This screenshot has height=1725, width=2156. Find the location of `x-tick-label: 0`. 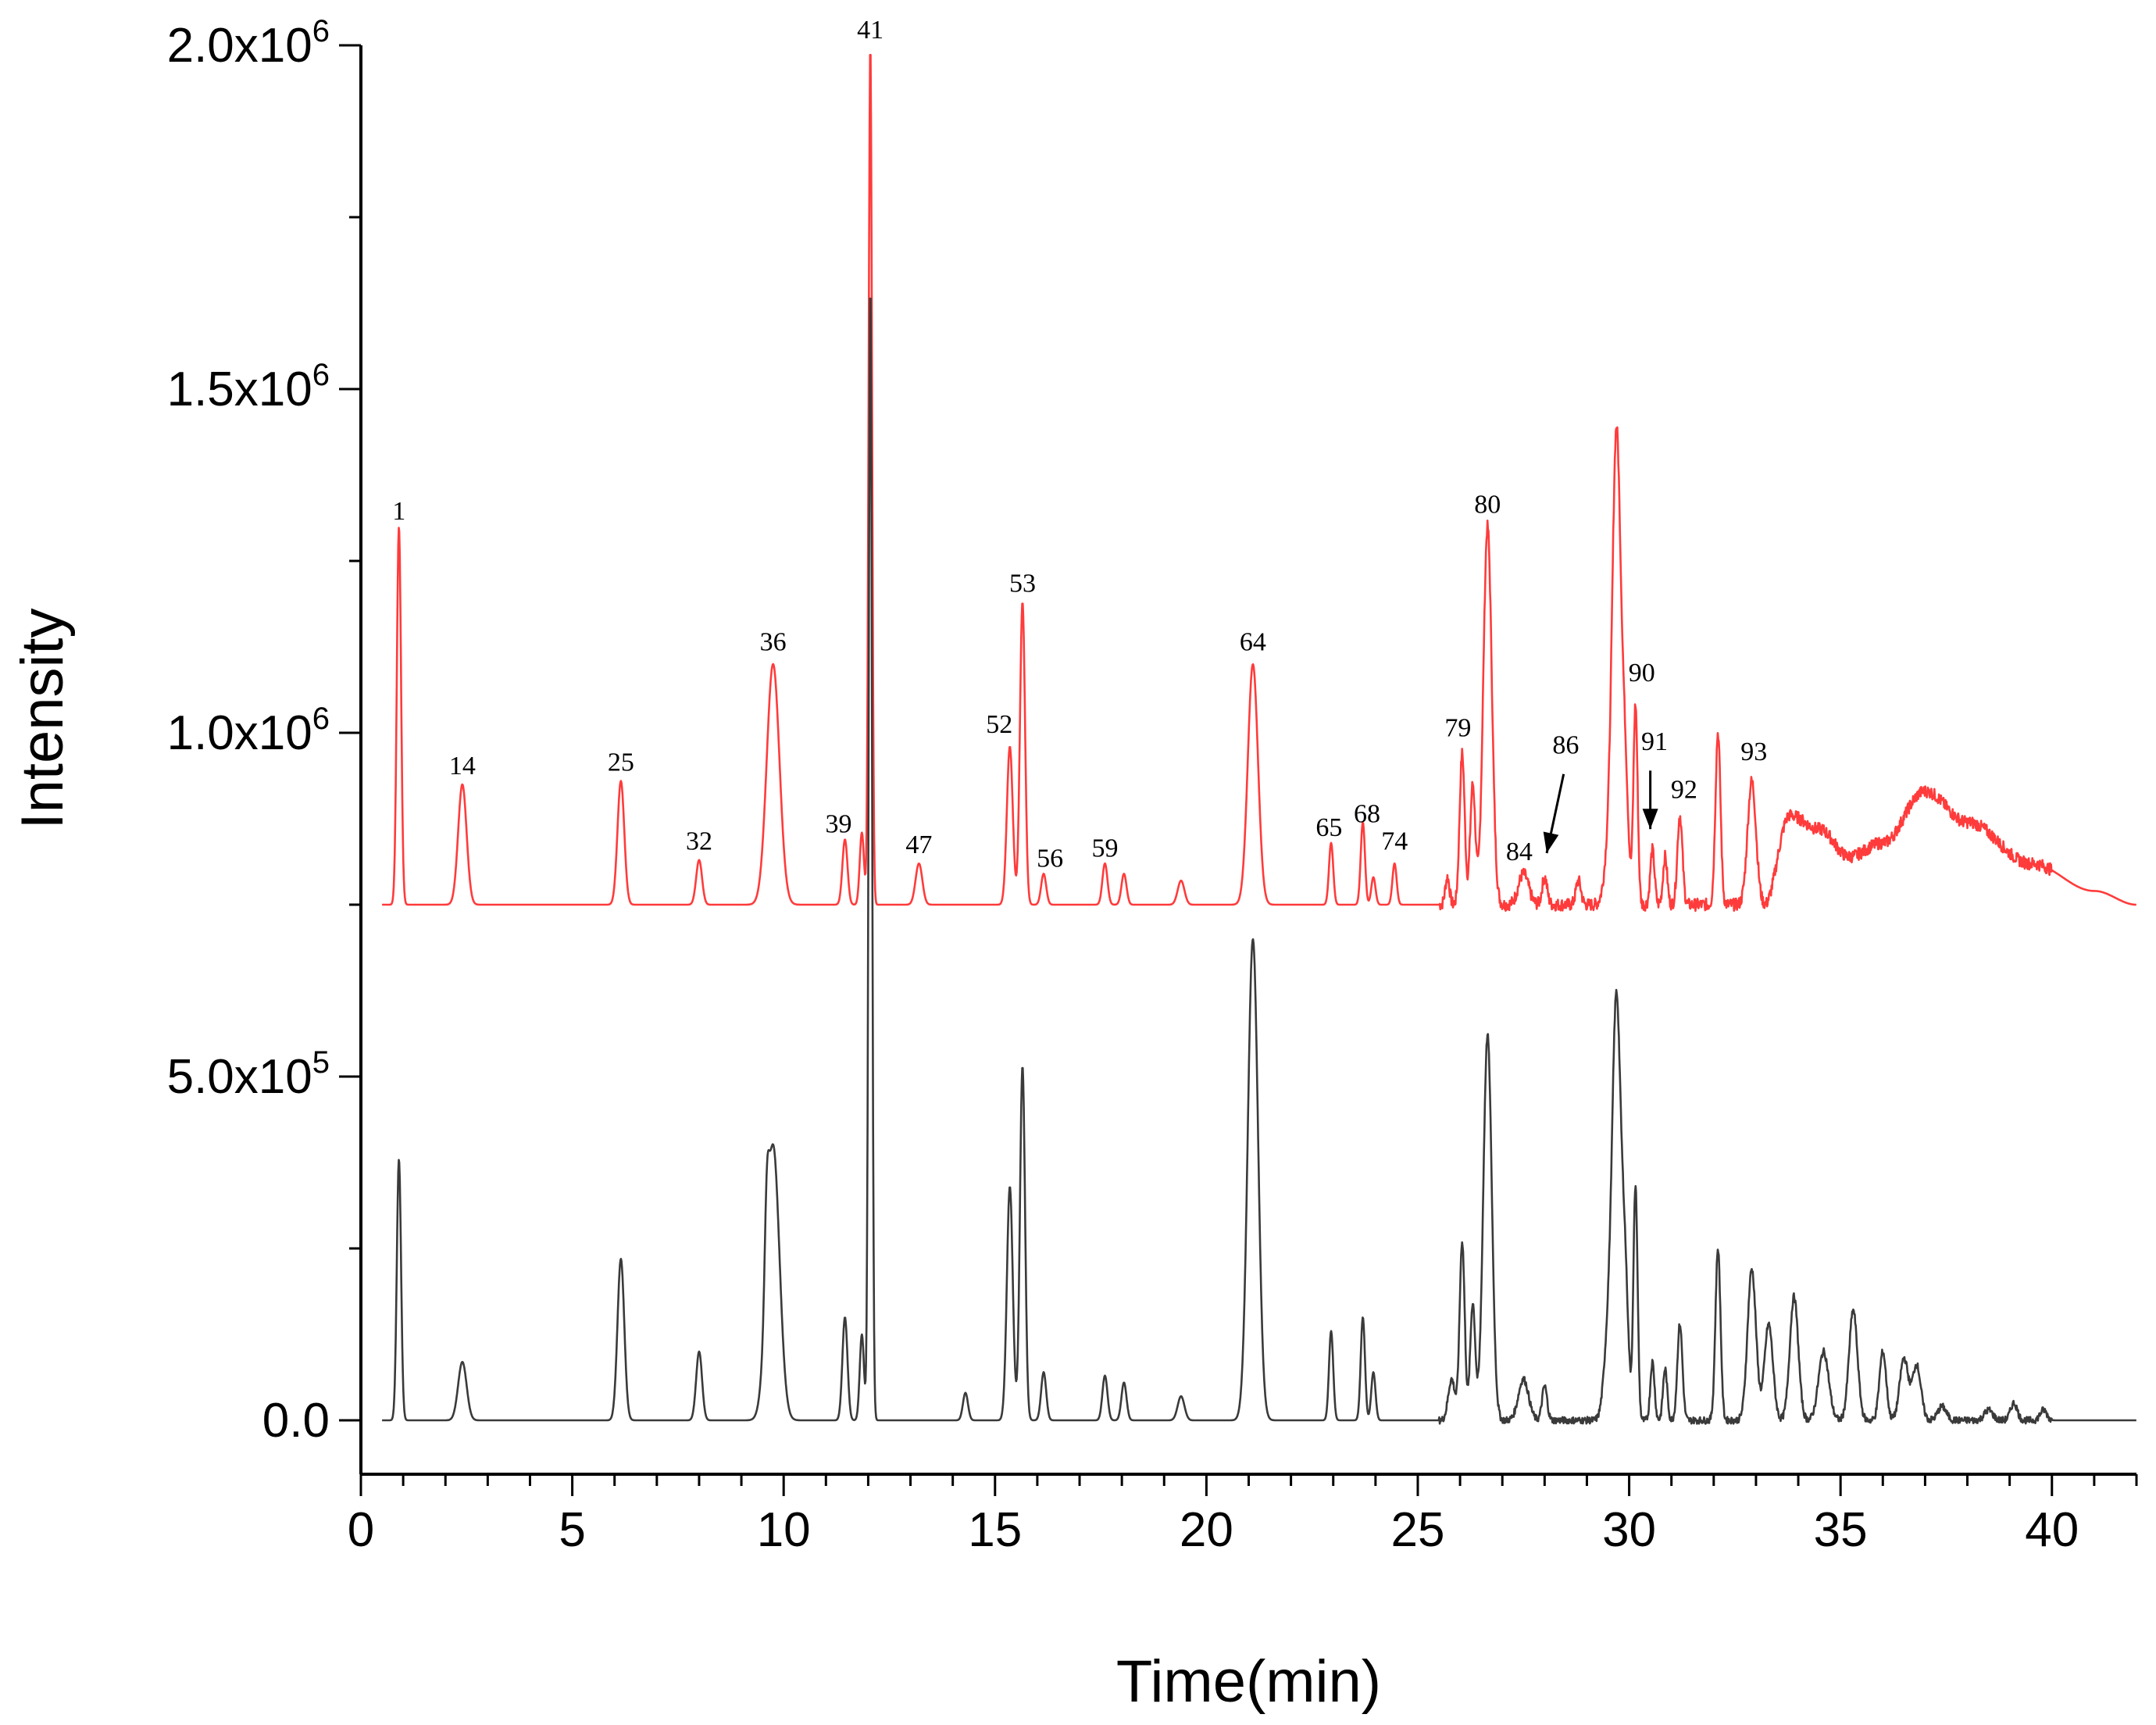

x-tick-label: 0 is located at coordinates (361, 1530).